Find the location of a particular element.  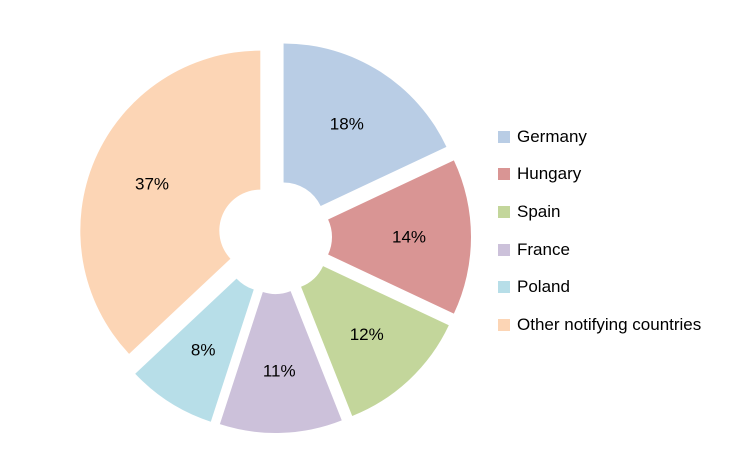

slice-value-label: 8% is located at coordinates (203, 350).